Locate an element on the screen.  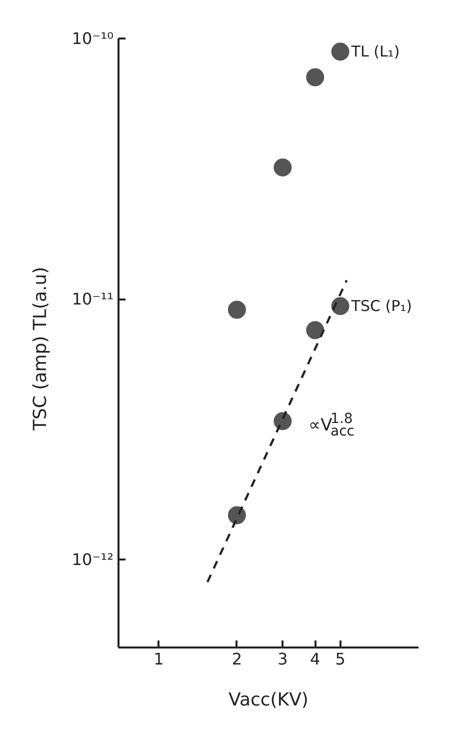
x-axis-title: Vacc(KV) is located at coordinates (268, 700).